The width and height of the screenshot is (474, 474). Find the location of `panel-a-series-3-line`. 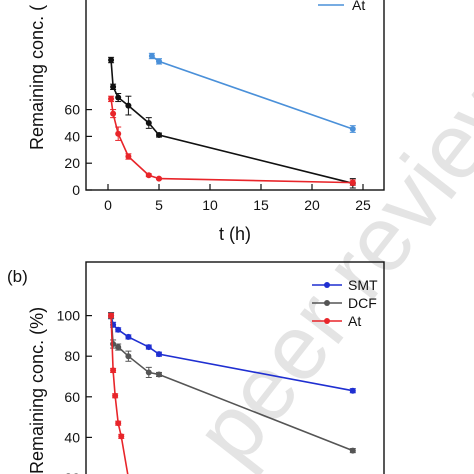

panel-a-series-3-line is located at coordinates (231, 141).